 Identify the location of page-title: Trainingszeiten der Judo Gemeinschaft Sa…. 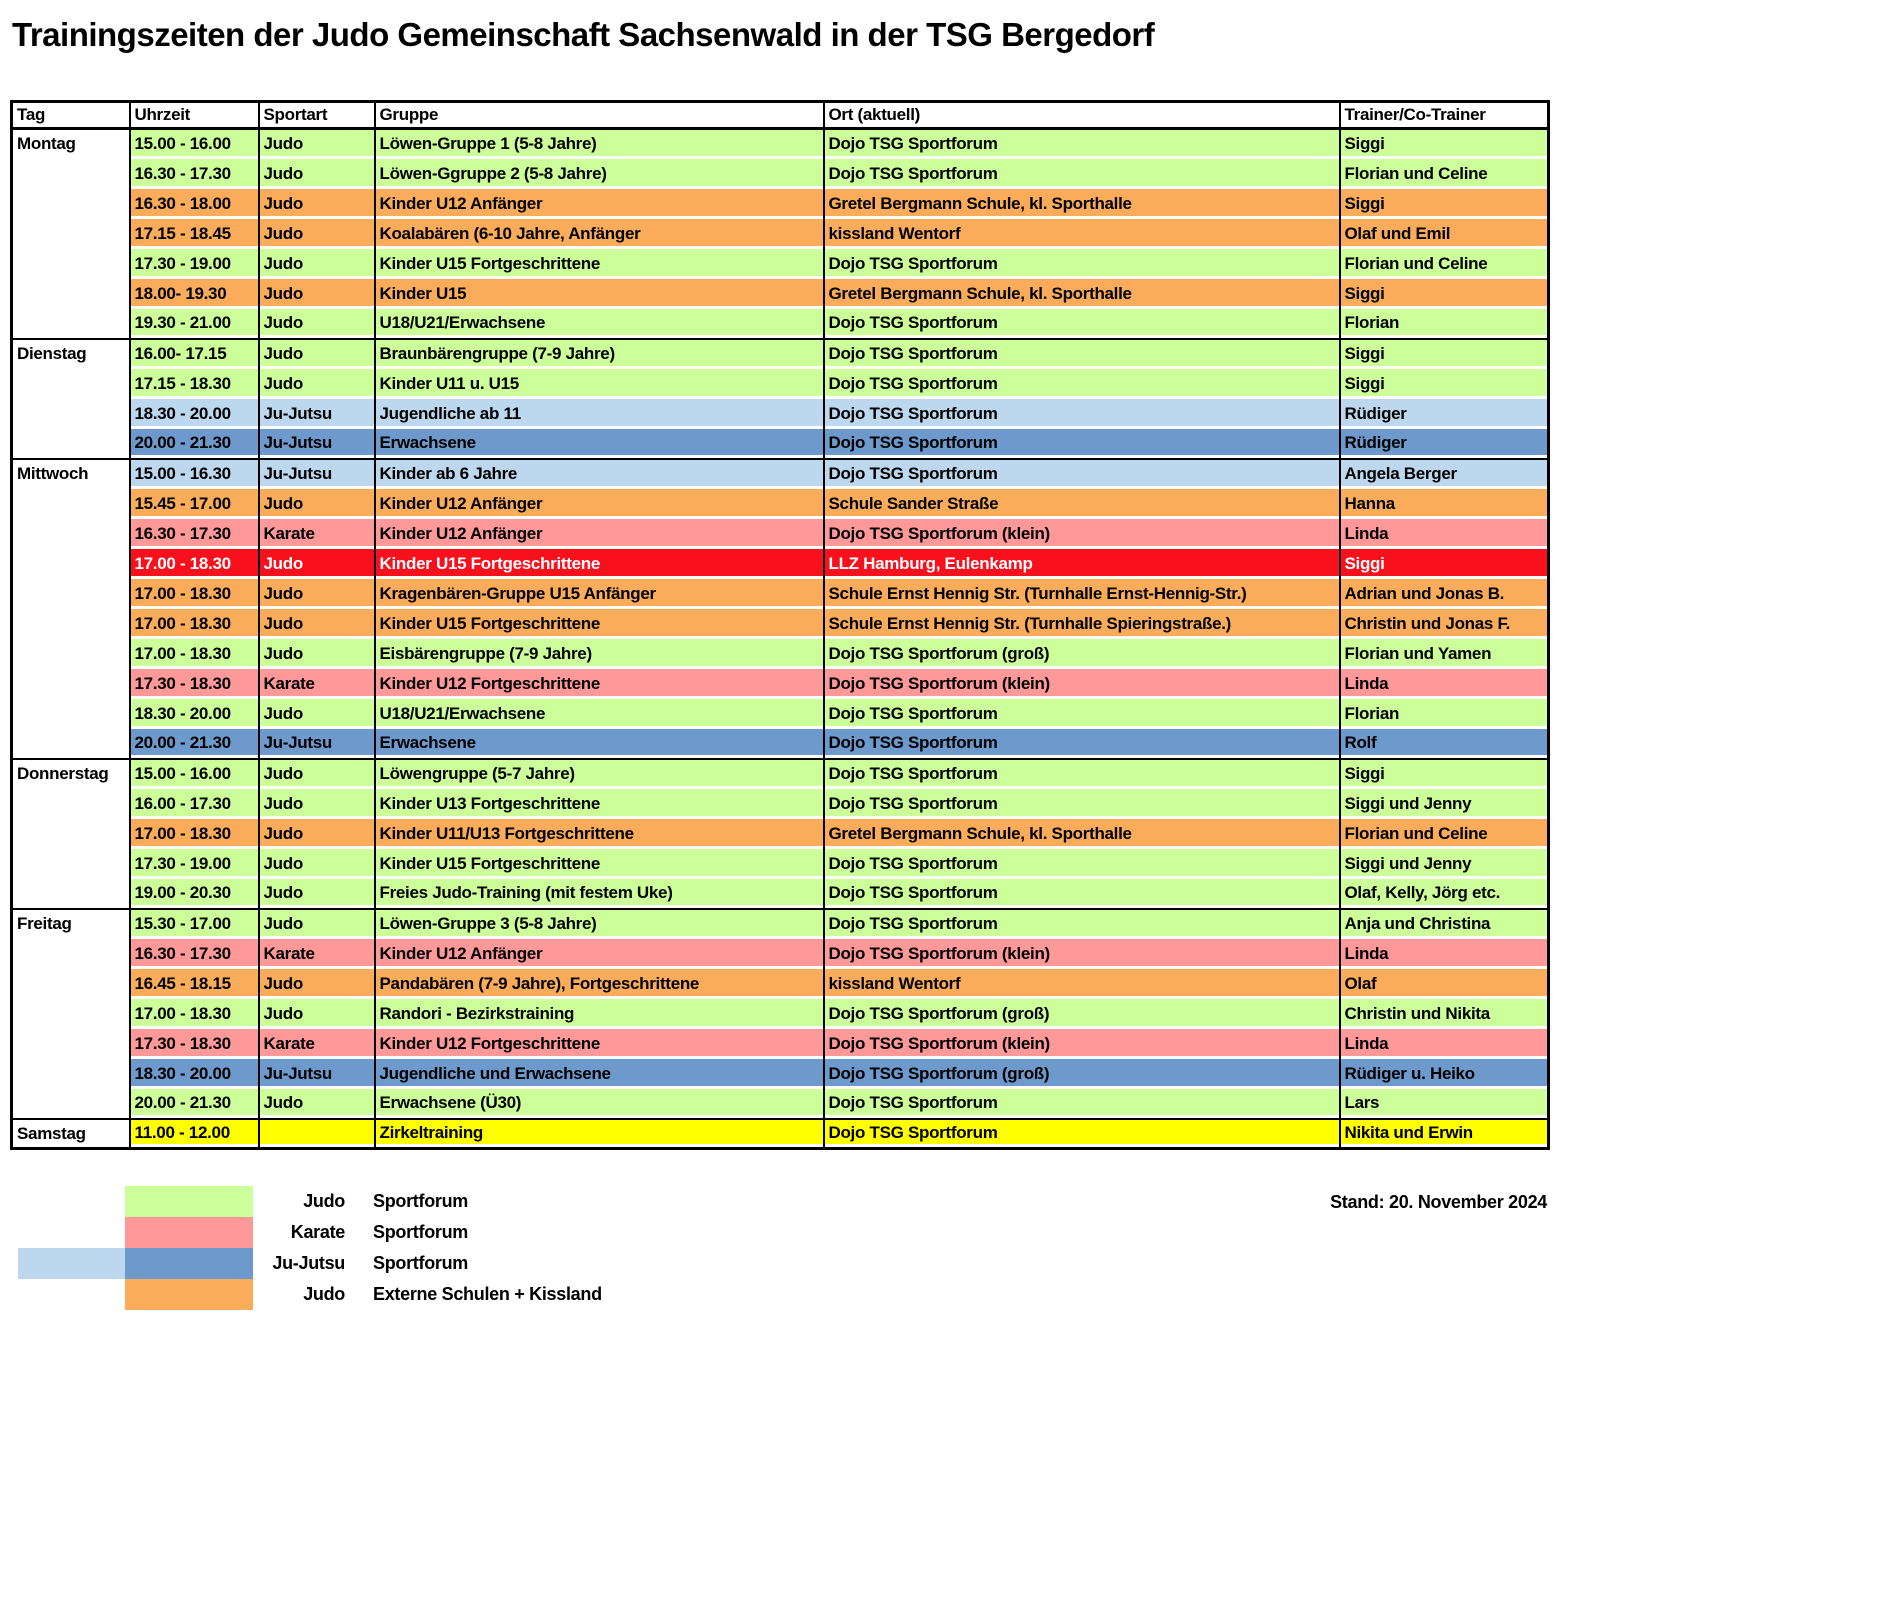
(583, 34).